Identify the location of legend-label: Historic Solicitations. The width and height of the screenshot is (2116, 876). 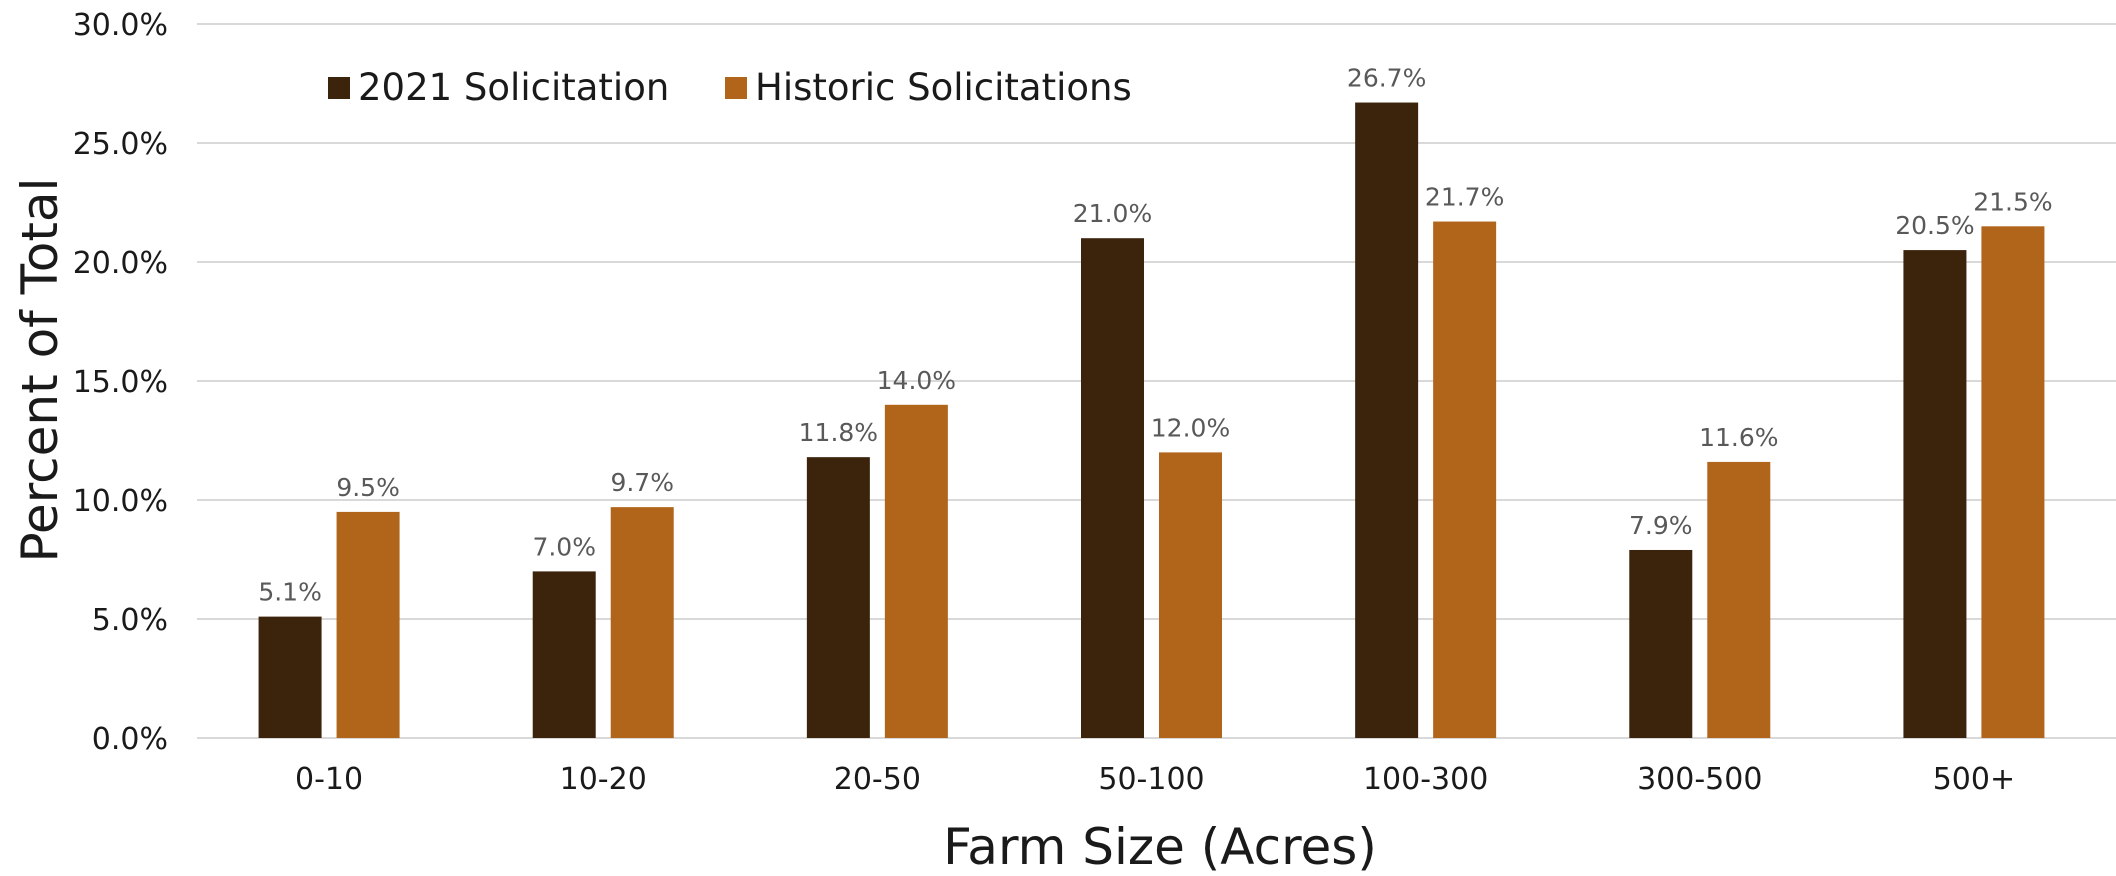
(943, 87).